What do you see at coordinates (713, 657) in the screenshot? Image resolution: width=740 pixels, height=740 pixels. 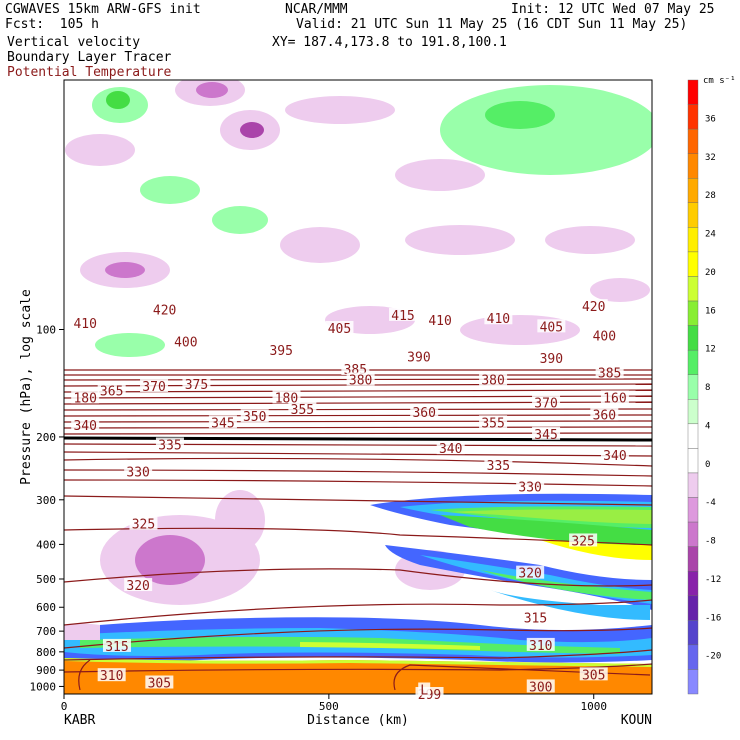 I see `colorbar-tick-label: -20` at bounding box center [713, 657].